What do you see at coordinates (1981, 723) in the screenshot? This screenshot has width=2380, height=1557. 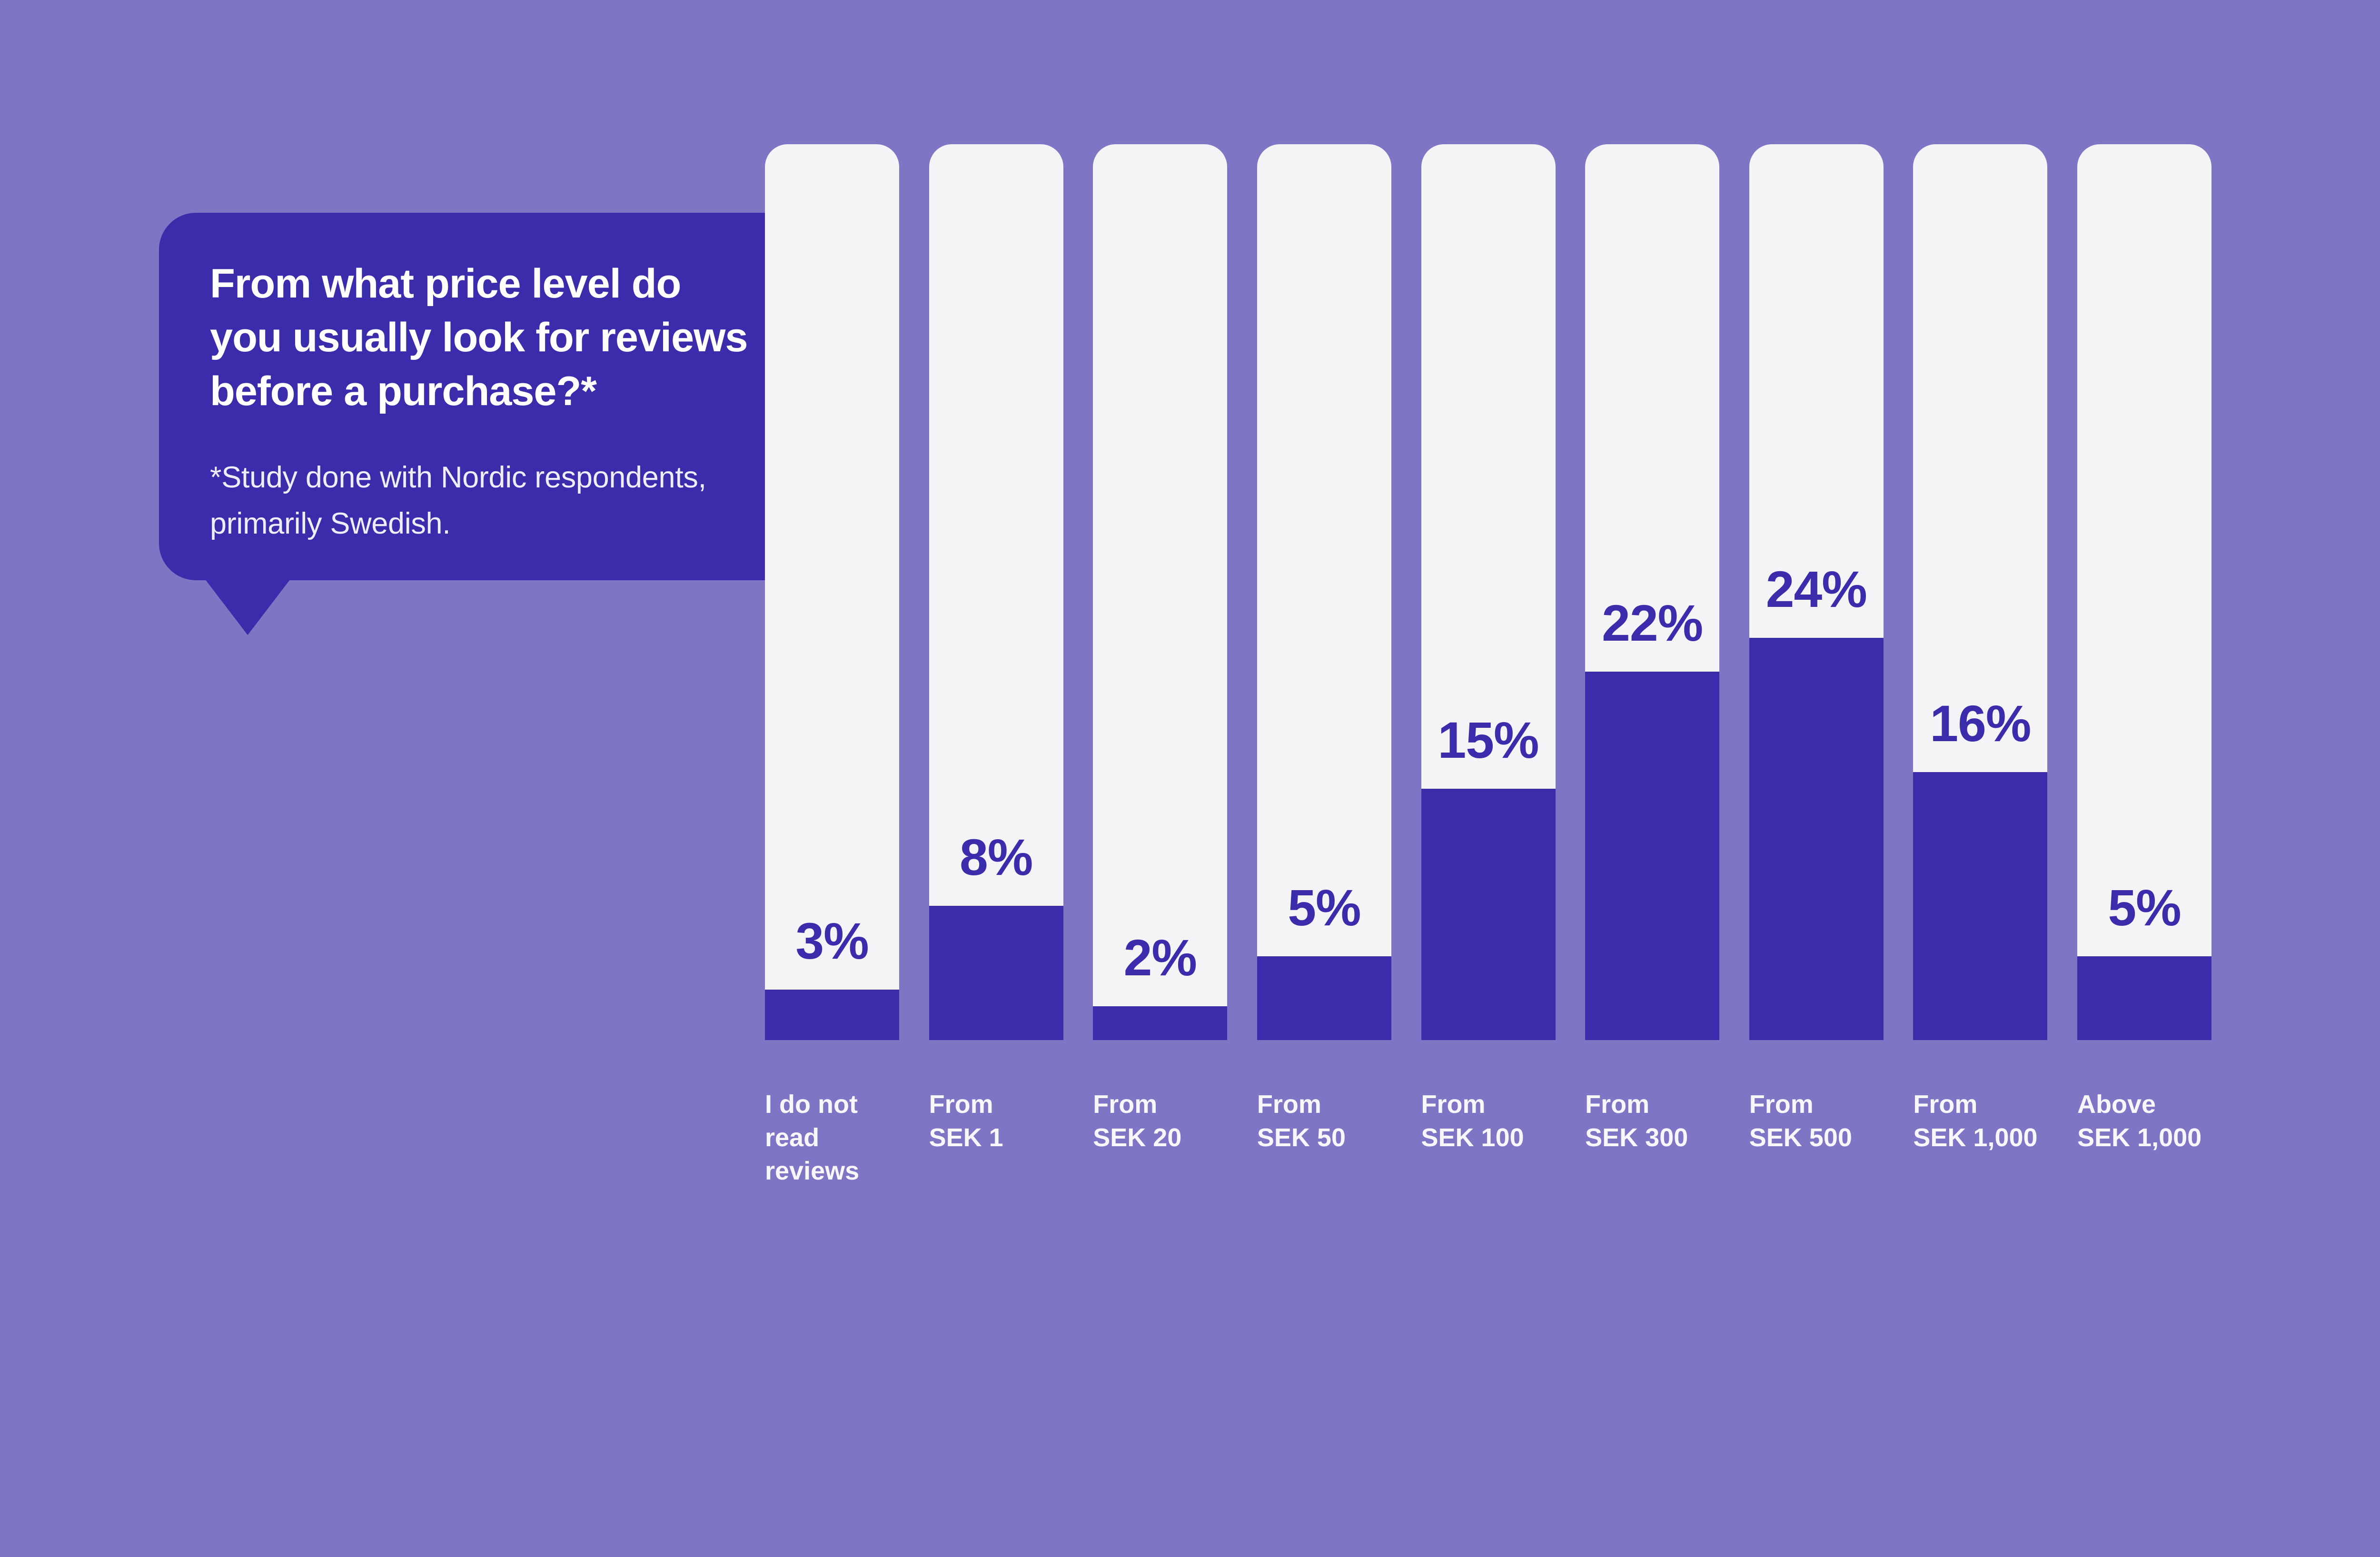 I see `bar-value-label: 16%` at bounding box center [1981, 723].